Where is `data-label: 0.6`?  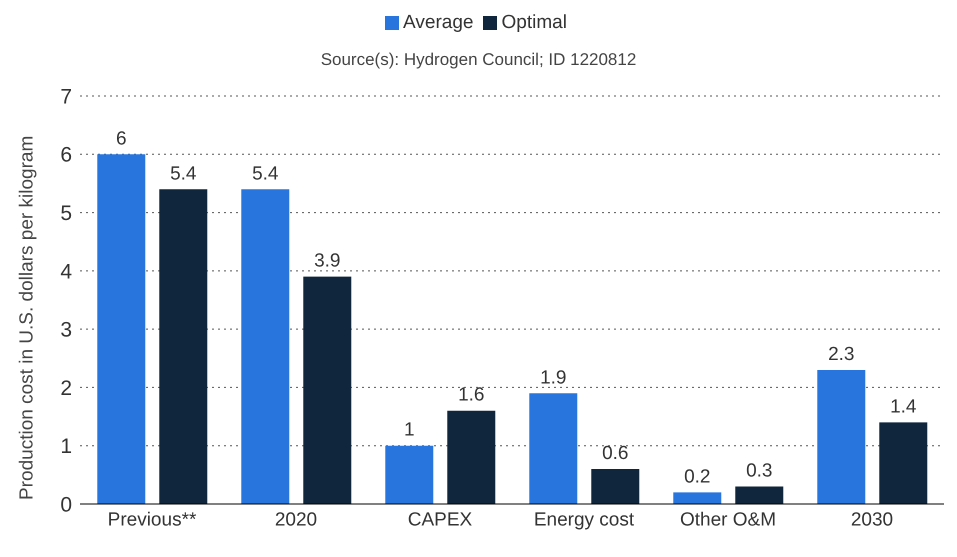
data-label: 0.6 is located at coordinates (615, 453).